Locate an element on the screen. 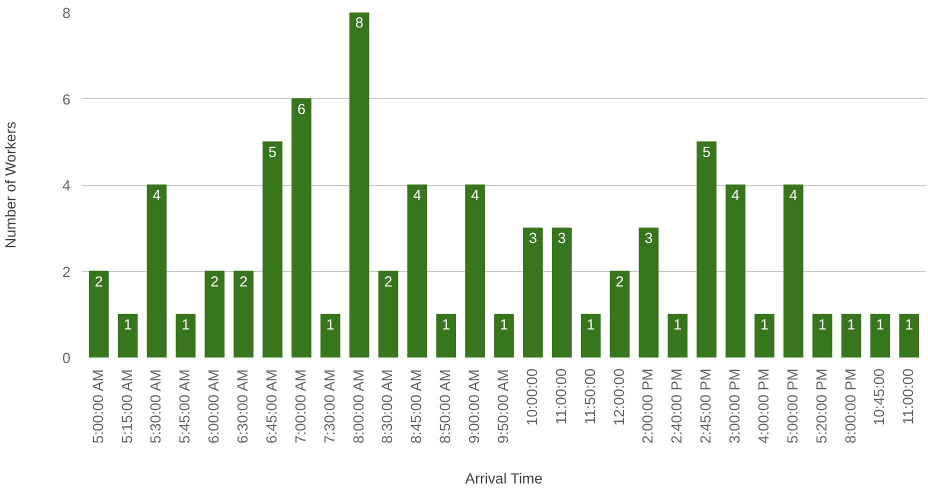 The width and height of the screenshot is (928, 490). x-tick-label: 10:45:00 is located at coordinates (880, 397).